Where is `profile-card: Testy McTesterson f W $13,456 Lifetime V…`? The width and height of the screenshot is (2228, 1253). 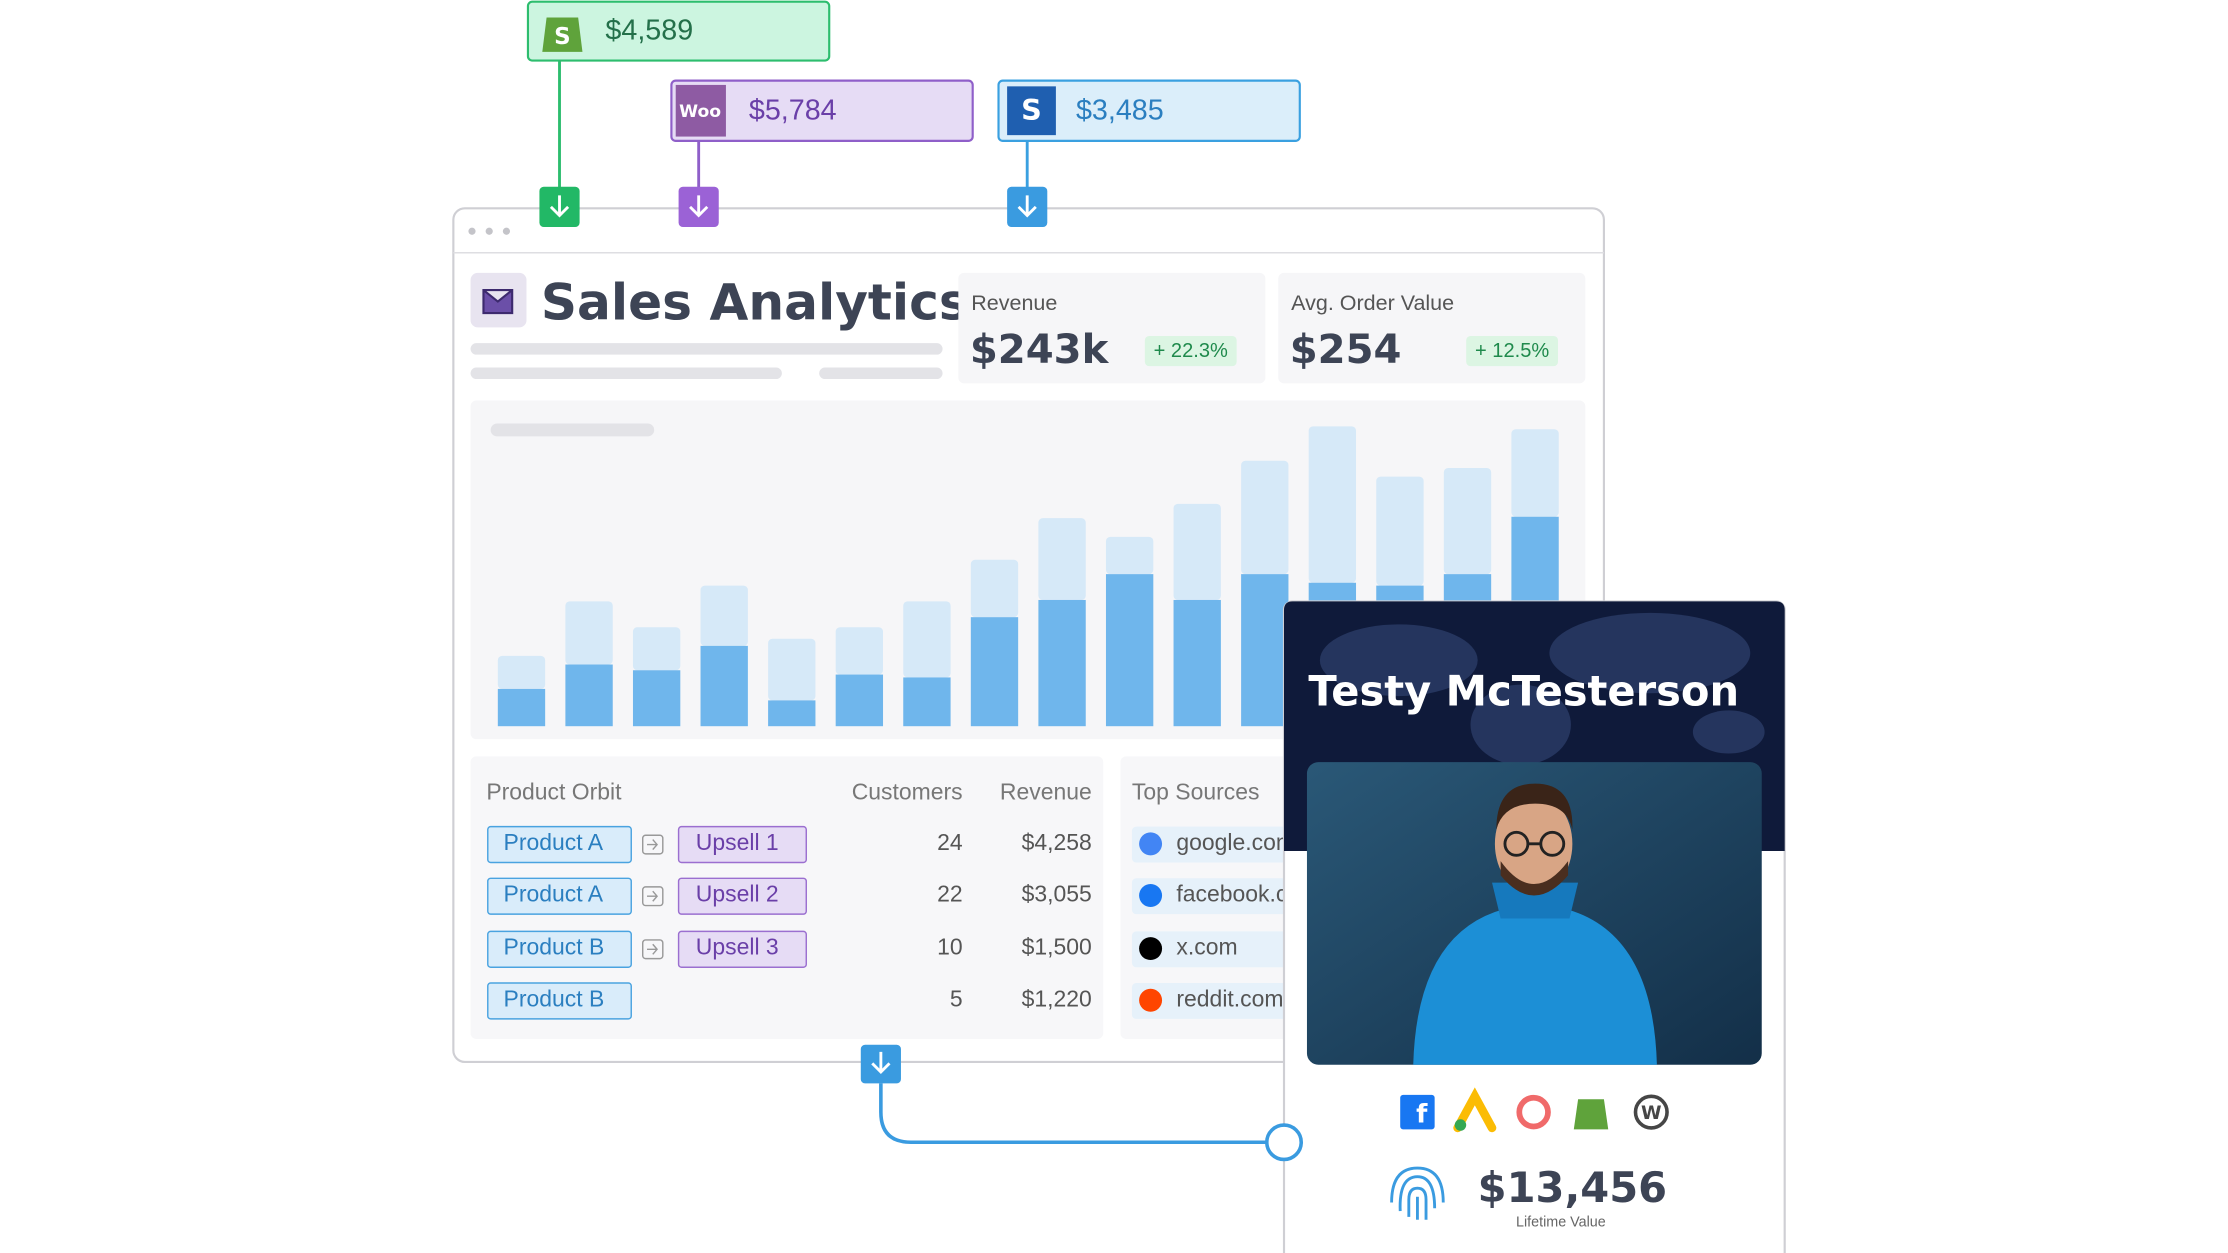
profile-card: Testy McTesterson f W $13,456 Lifetime V… is located at coordinates (1525, 926).